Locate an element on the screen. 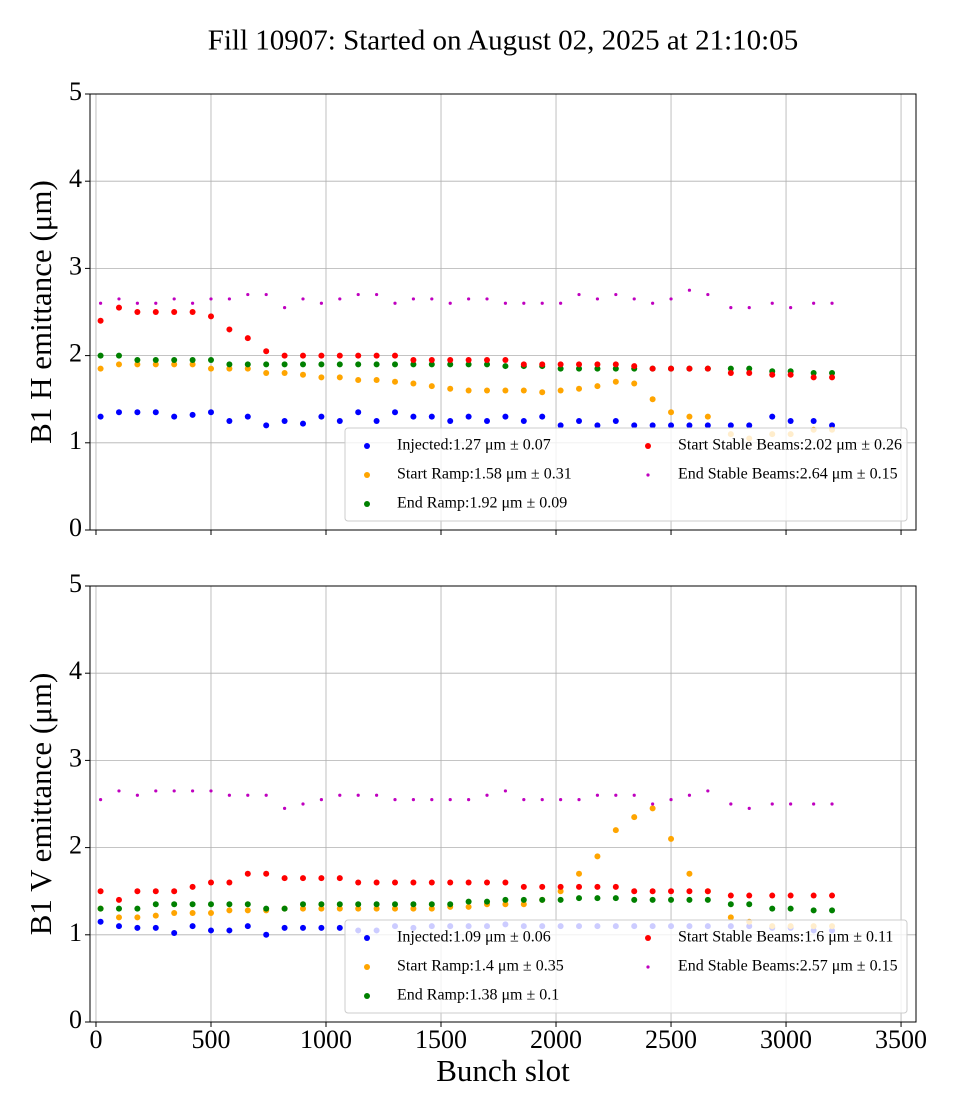 This screenshot has height=1120, width=960. x-axis-label: Bunch slot is located at coordinates (503, 1070).